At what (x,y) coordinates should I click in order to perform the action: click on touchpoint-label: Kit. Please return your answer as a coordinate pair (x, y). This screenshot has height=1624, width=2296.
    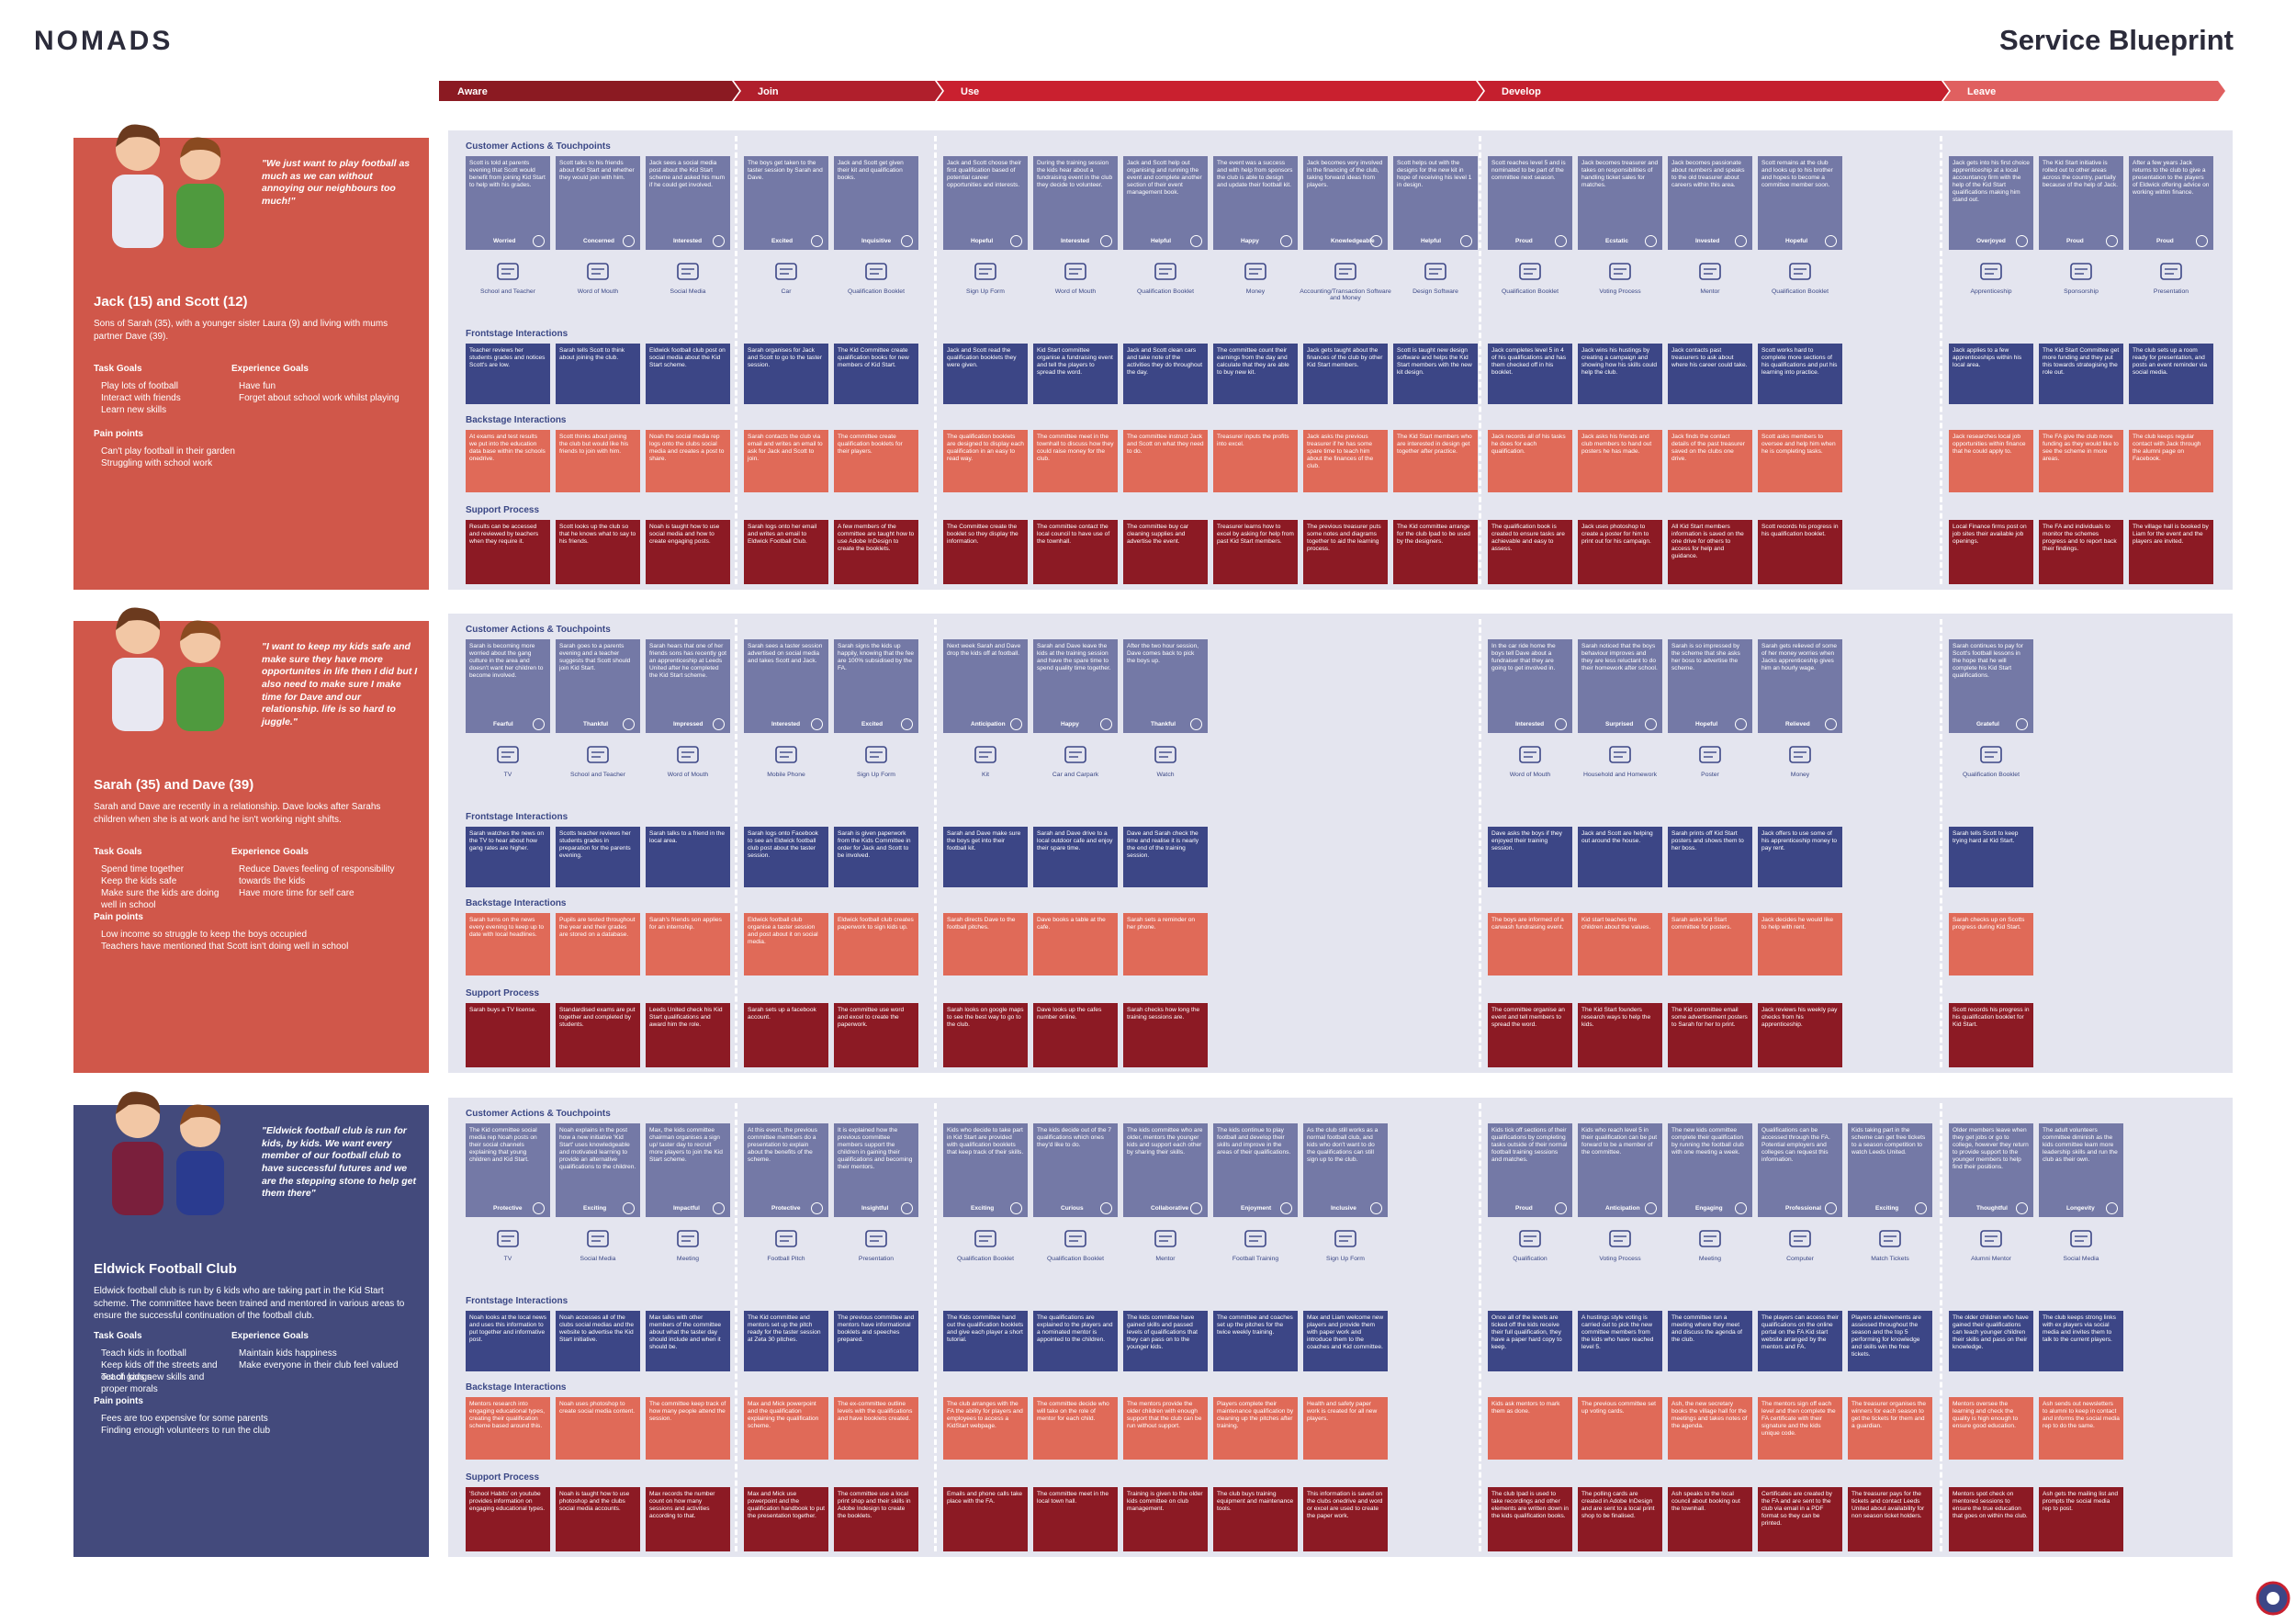
    Looking at the image, I should click on (985, 775).